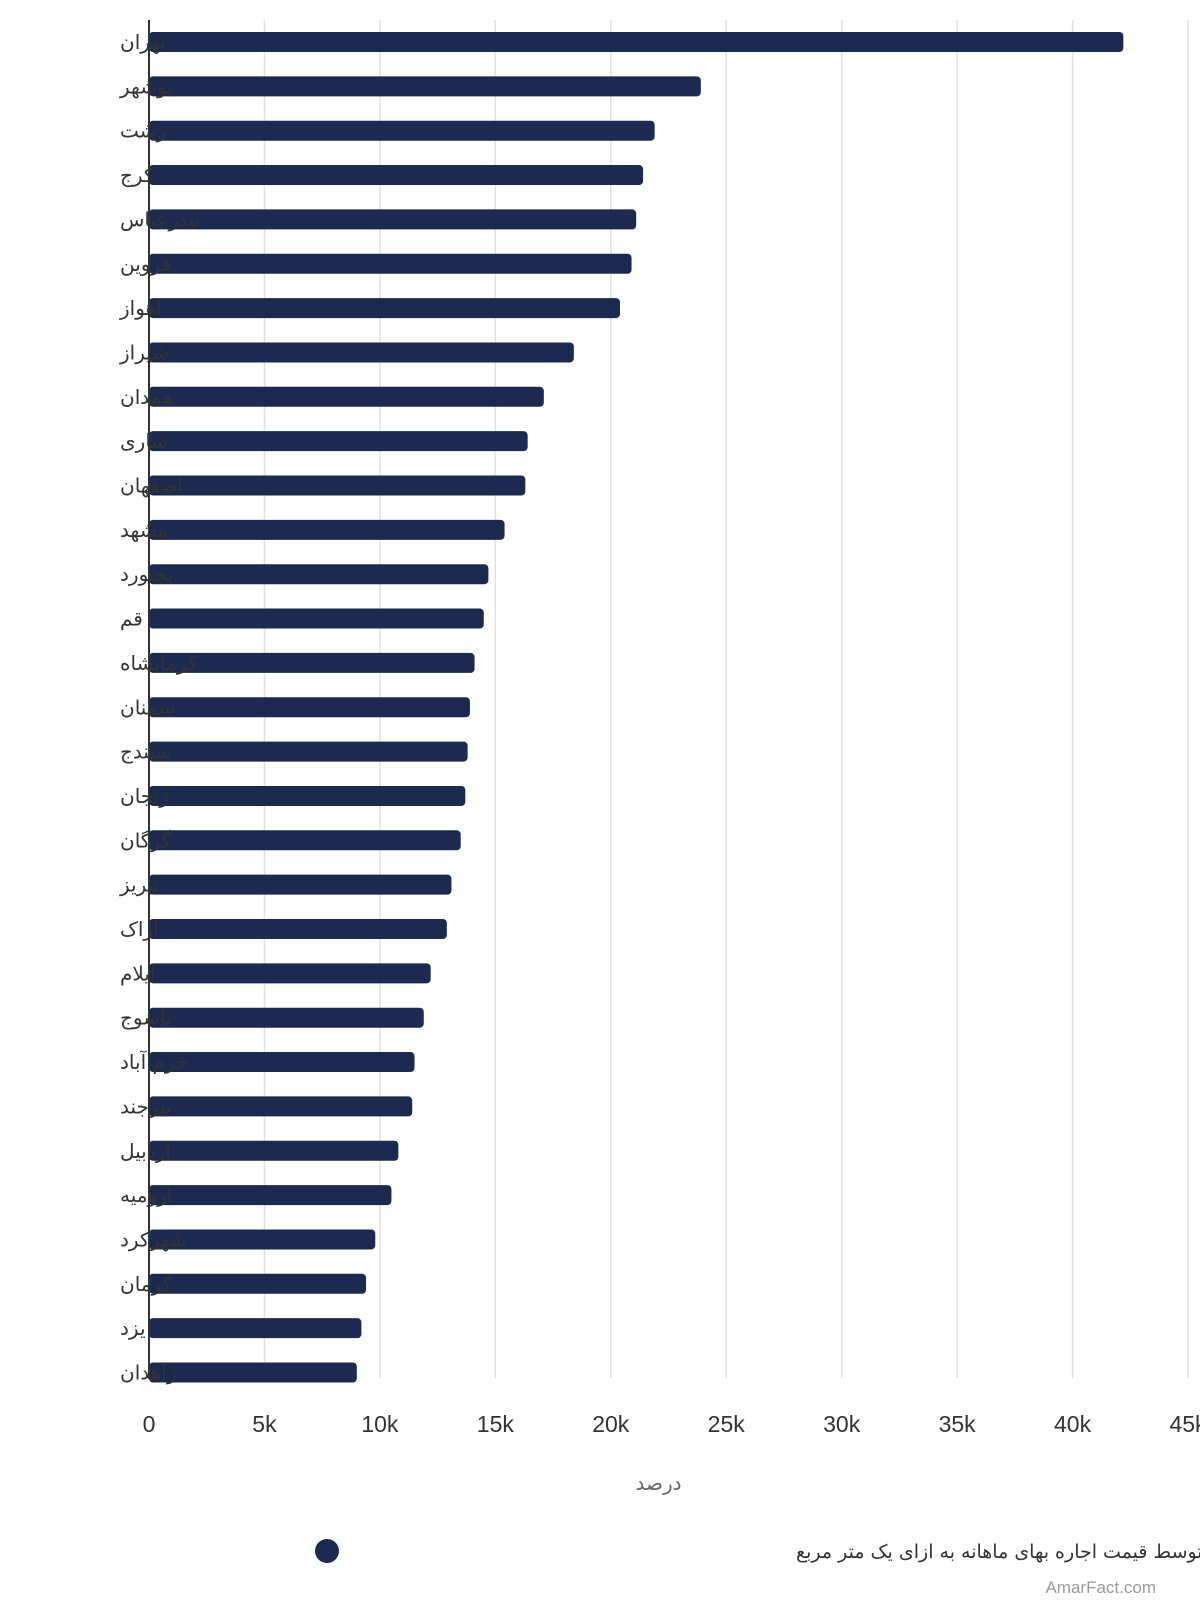 Image resolution: width=1200 pixels, height=1600 pixels. What do you see at coordinates (146, 1106) in the screenshot?
I see `category-label: بیرجند` at bounding box center [146, 1106].